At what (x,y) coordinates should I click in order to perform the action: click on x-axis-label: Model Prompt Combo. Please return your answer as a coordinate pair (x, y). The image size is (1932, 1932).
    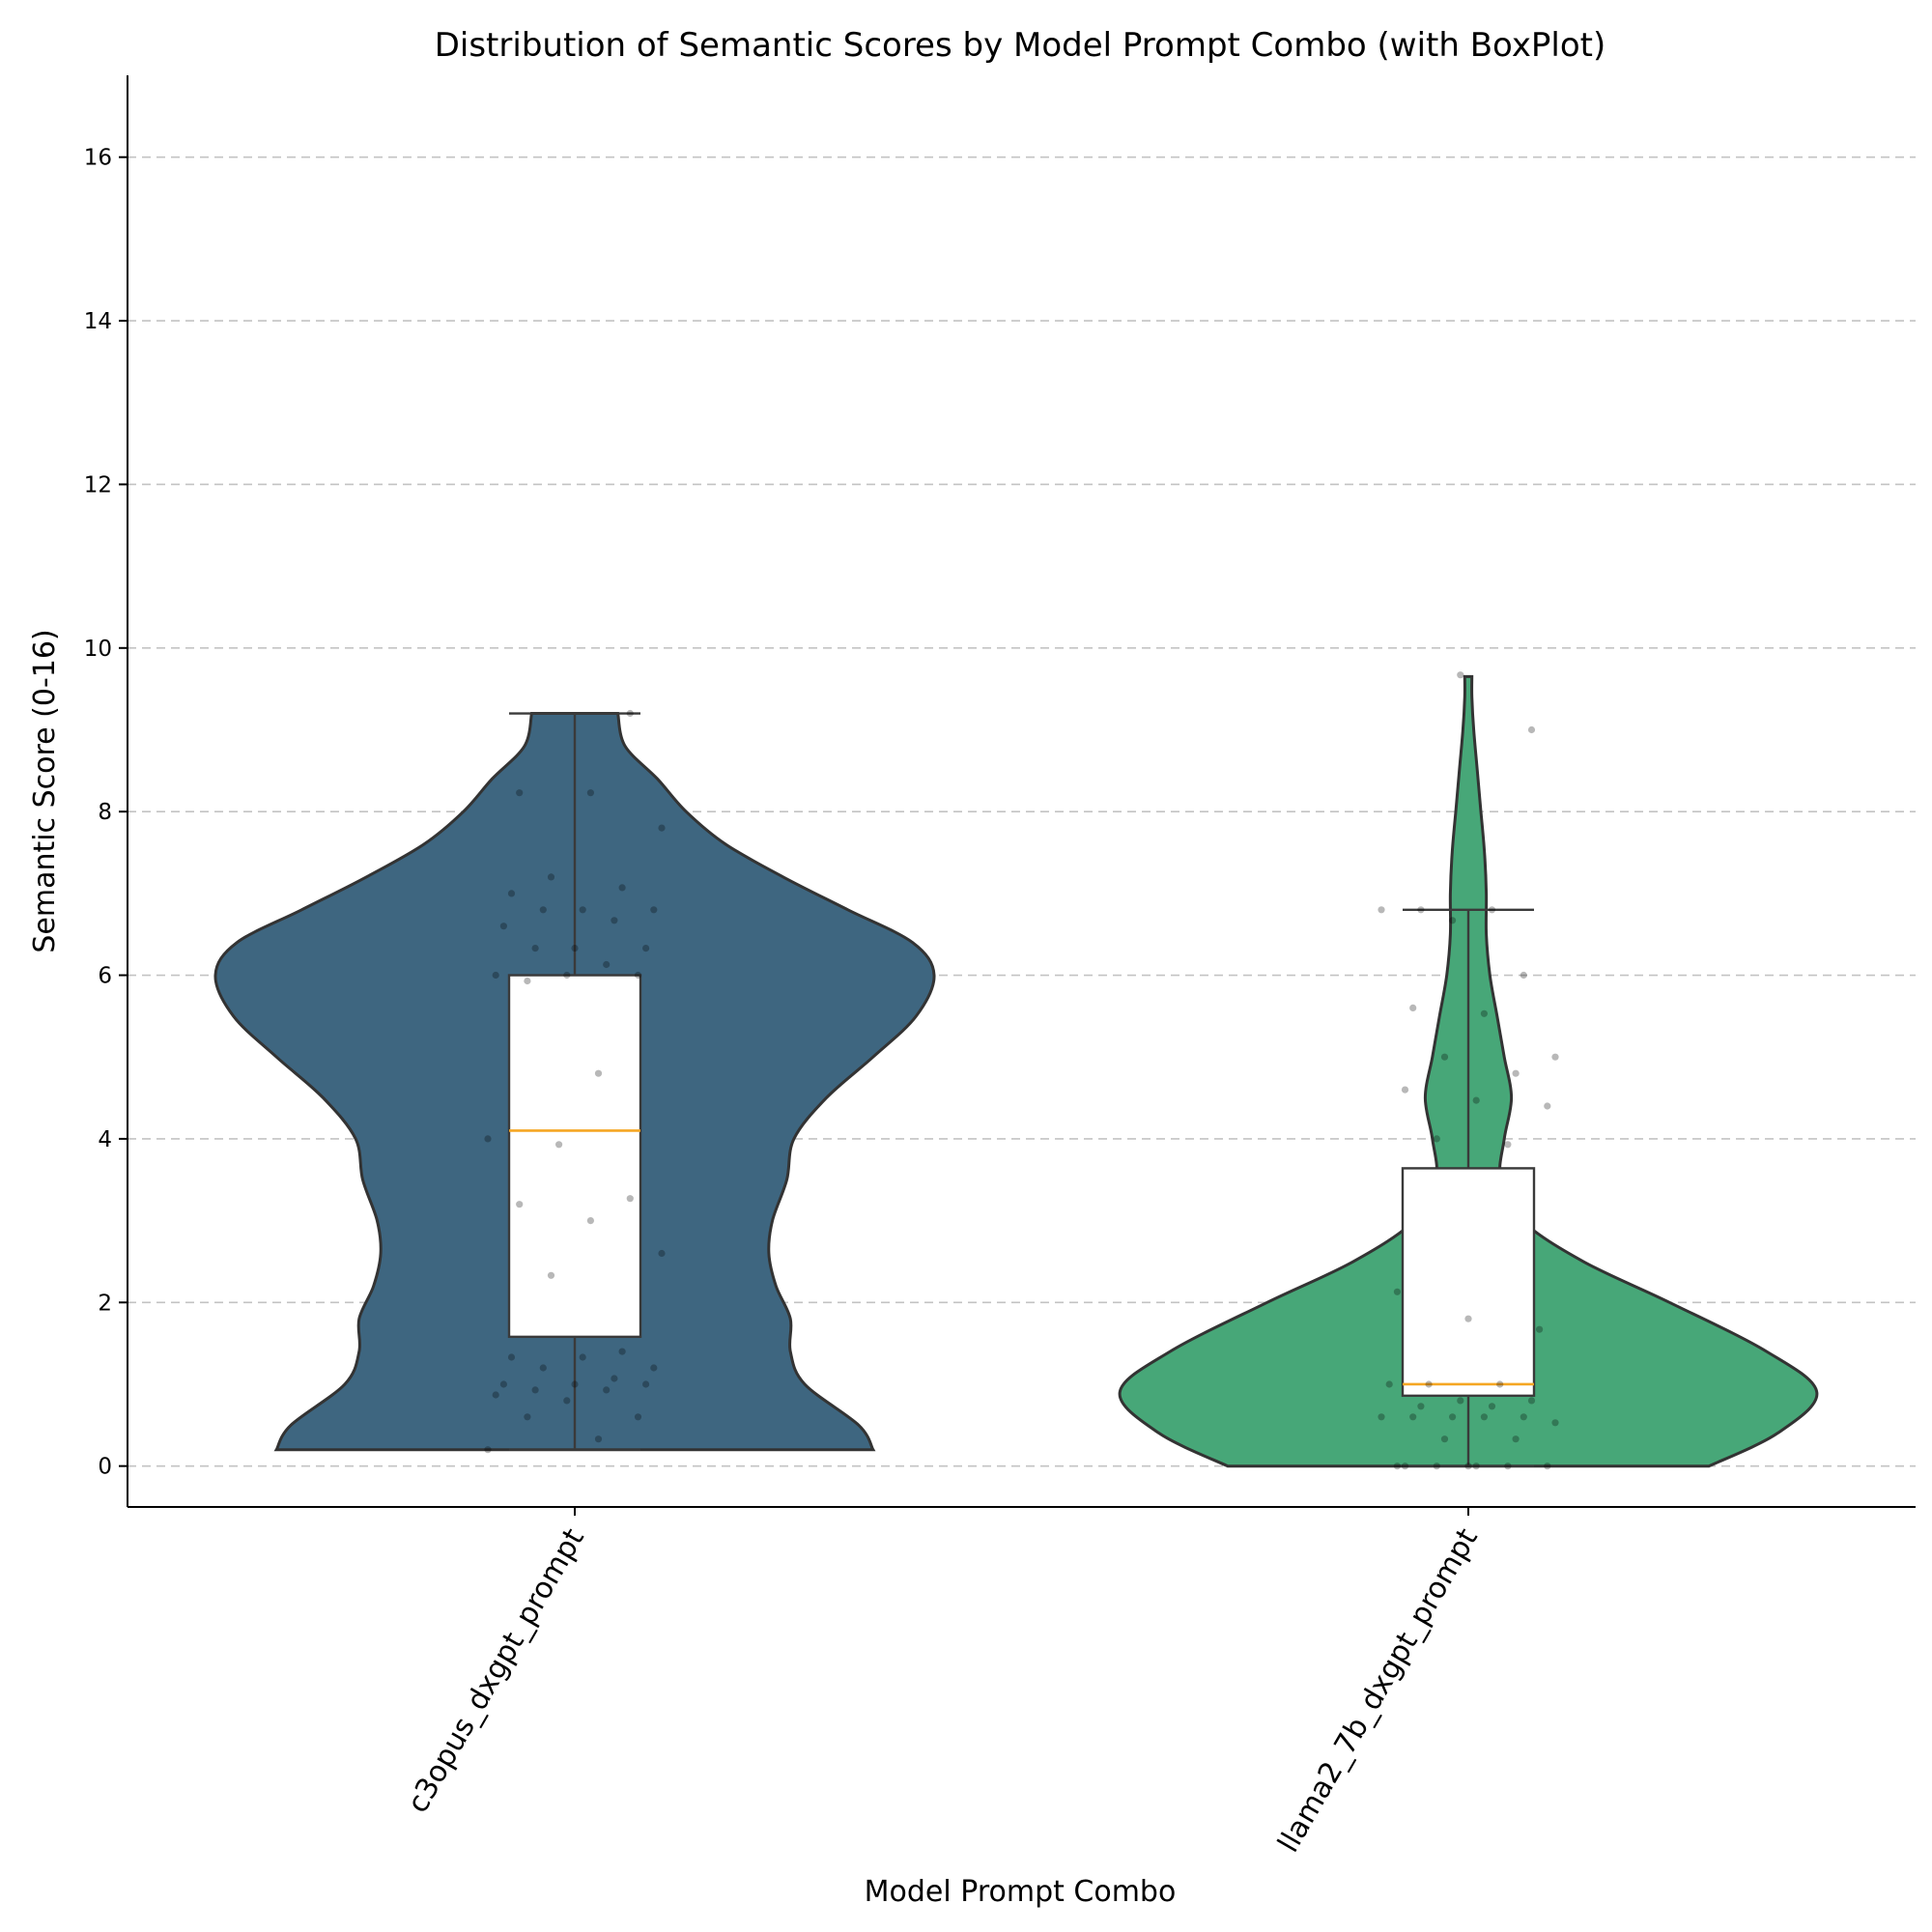
    Looking at the image, I should click on (1021, 1892).